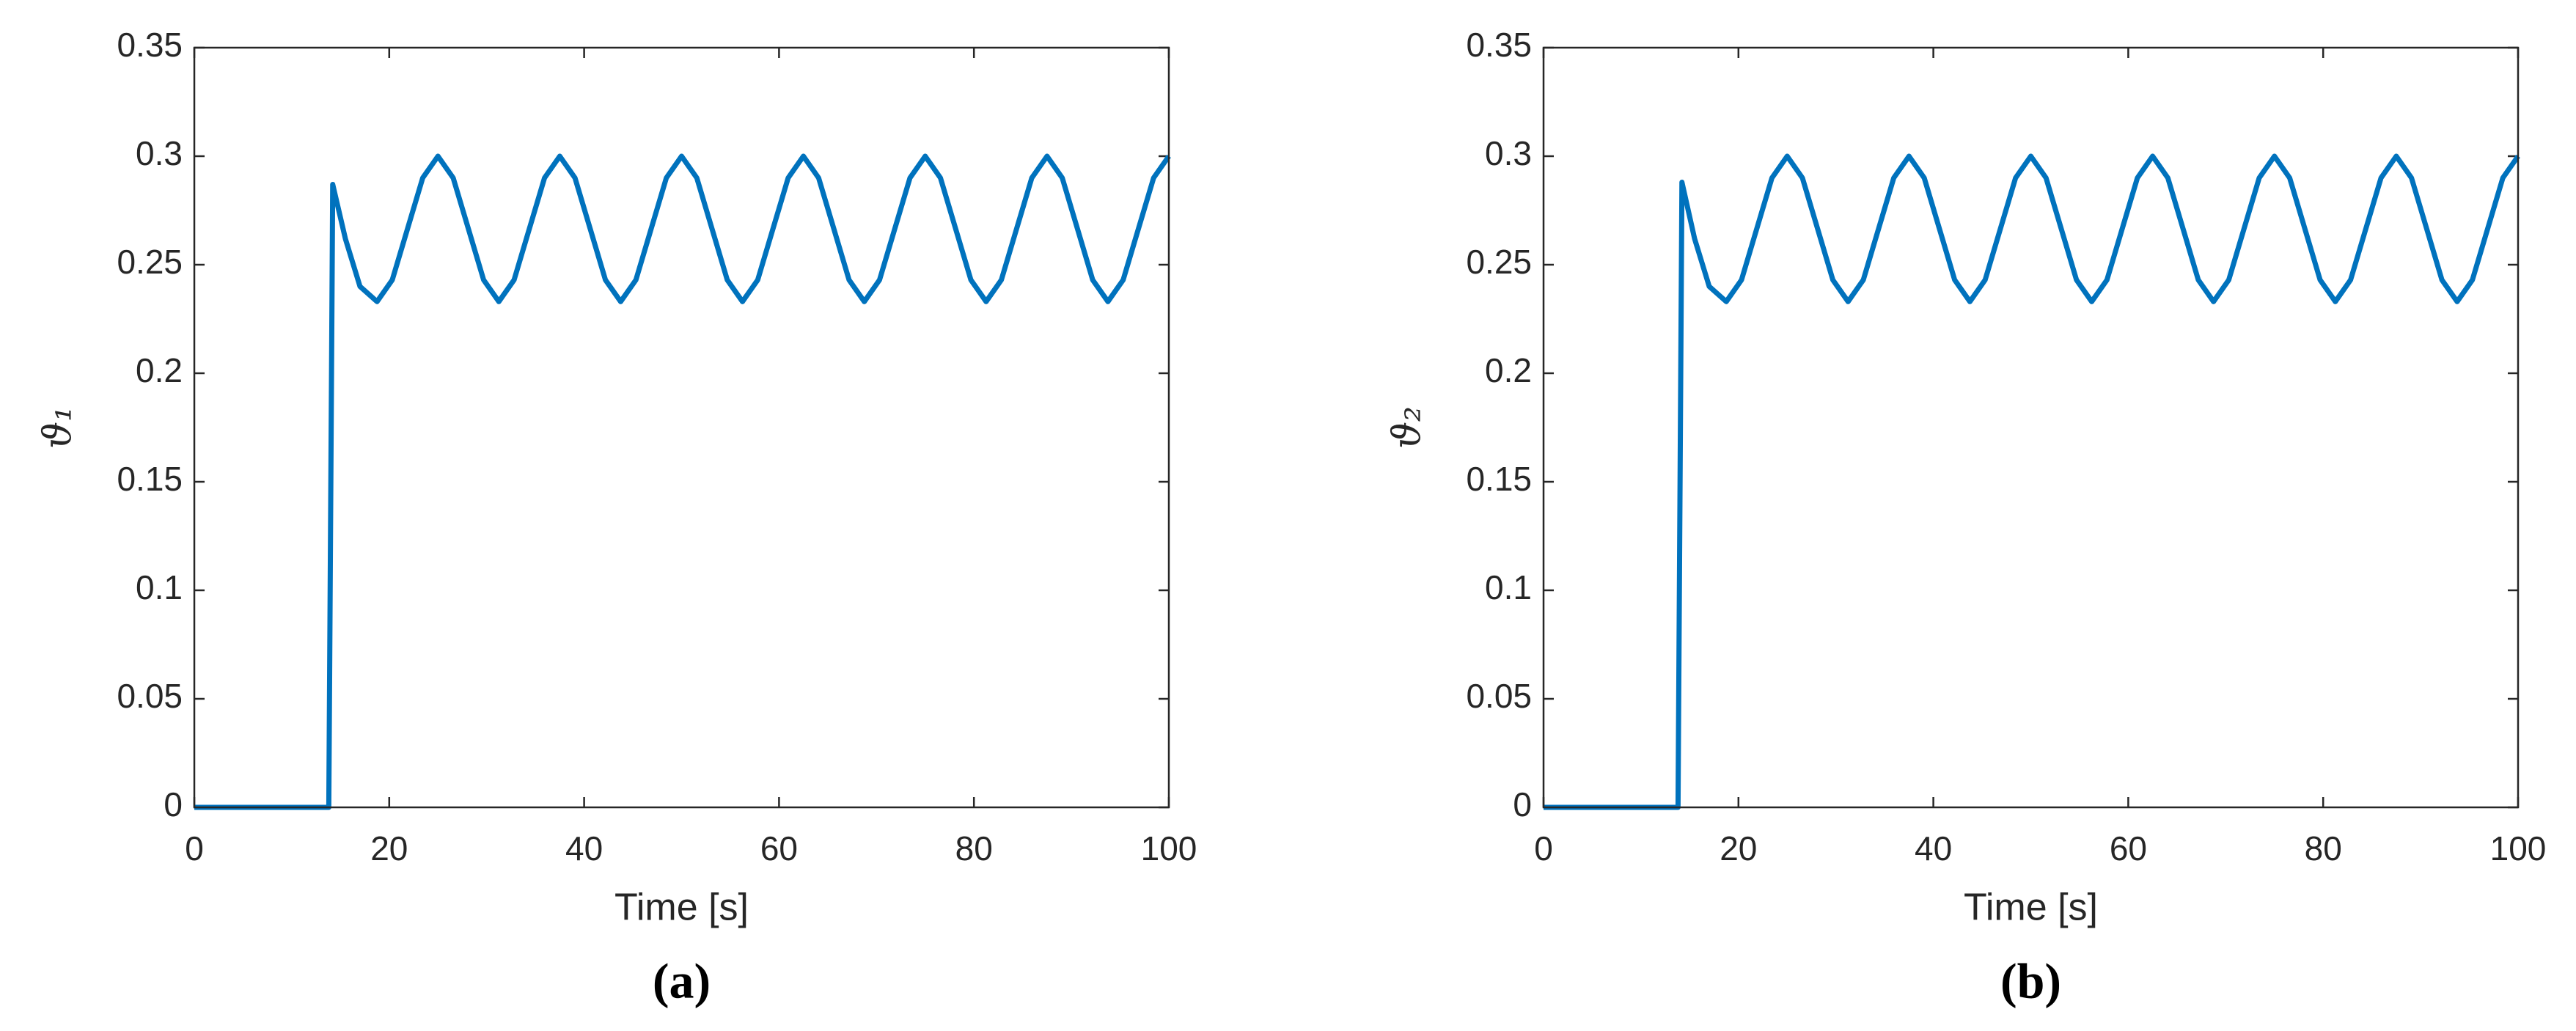 The image size is (2576, 1031). Describe the element at coordinates (1408, 427) in the screenshot. I see `y-axis-label: ϑ₂` at that location.